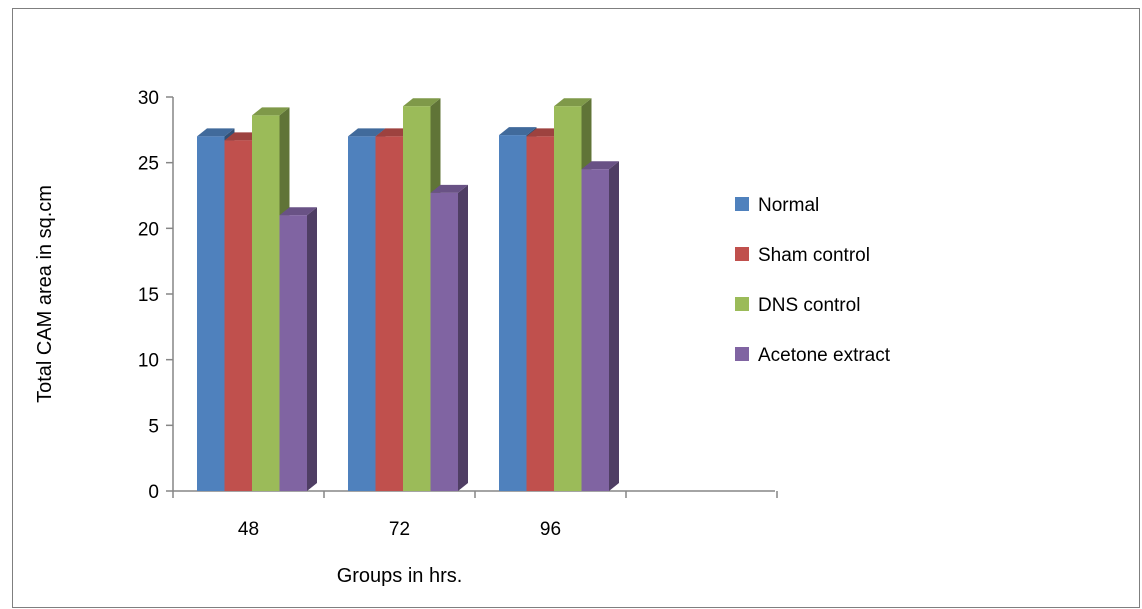 This screenshot has height=609, width=1142. Describe the element at coordinates (550, 529) in the screenshot. I see `x-tick-label: 96` at that location.